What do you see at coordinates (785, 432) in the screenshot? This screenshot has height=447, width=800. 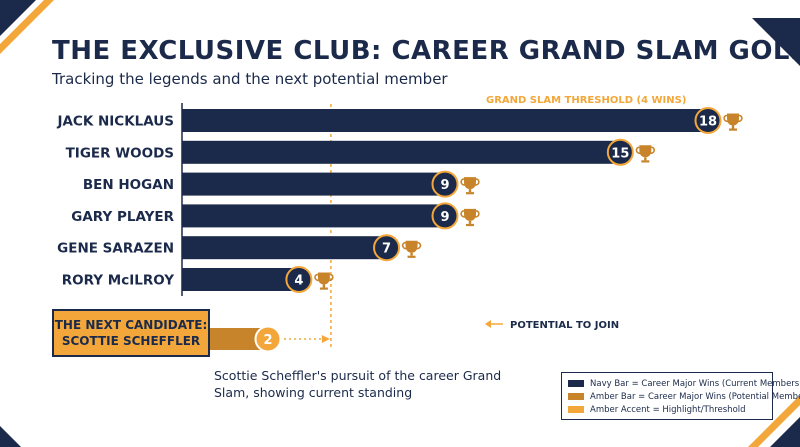 I see `corner-bottom-right-navy` at bounding box center [785, 432].